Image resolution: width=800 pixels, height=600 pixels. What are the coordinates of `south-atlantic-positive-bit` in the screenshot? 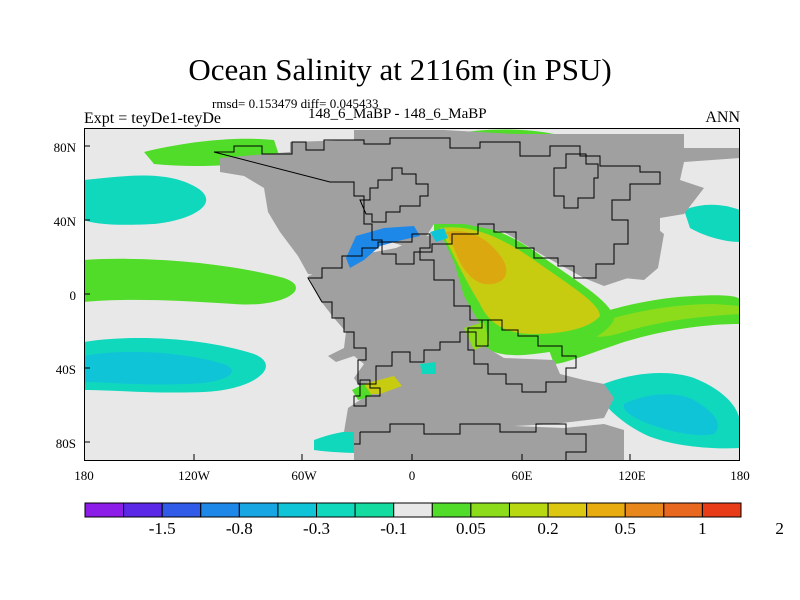 It's located at (383, 385).